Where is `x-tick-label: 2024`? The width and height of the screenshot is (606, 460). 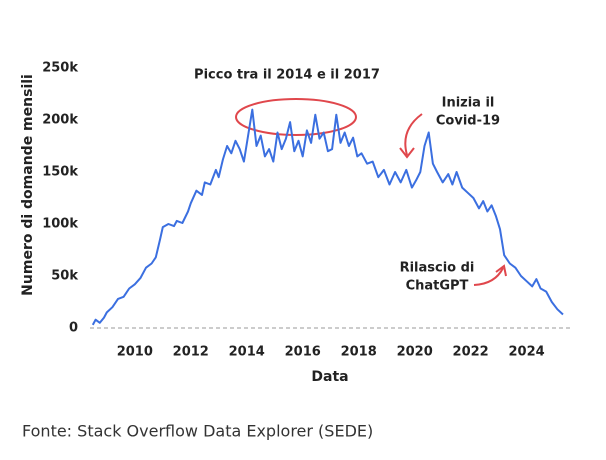 x-tick-label: 2024 is located at coordinates (527, 352).